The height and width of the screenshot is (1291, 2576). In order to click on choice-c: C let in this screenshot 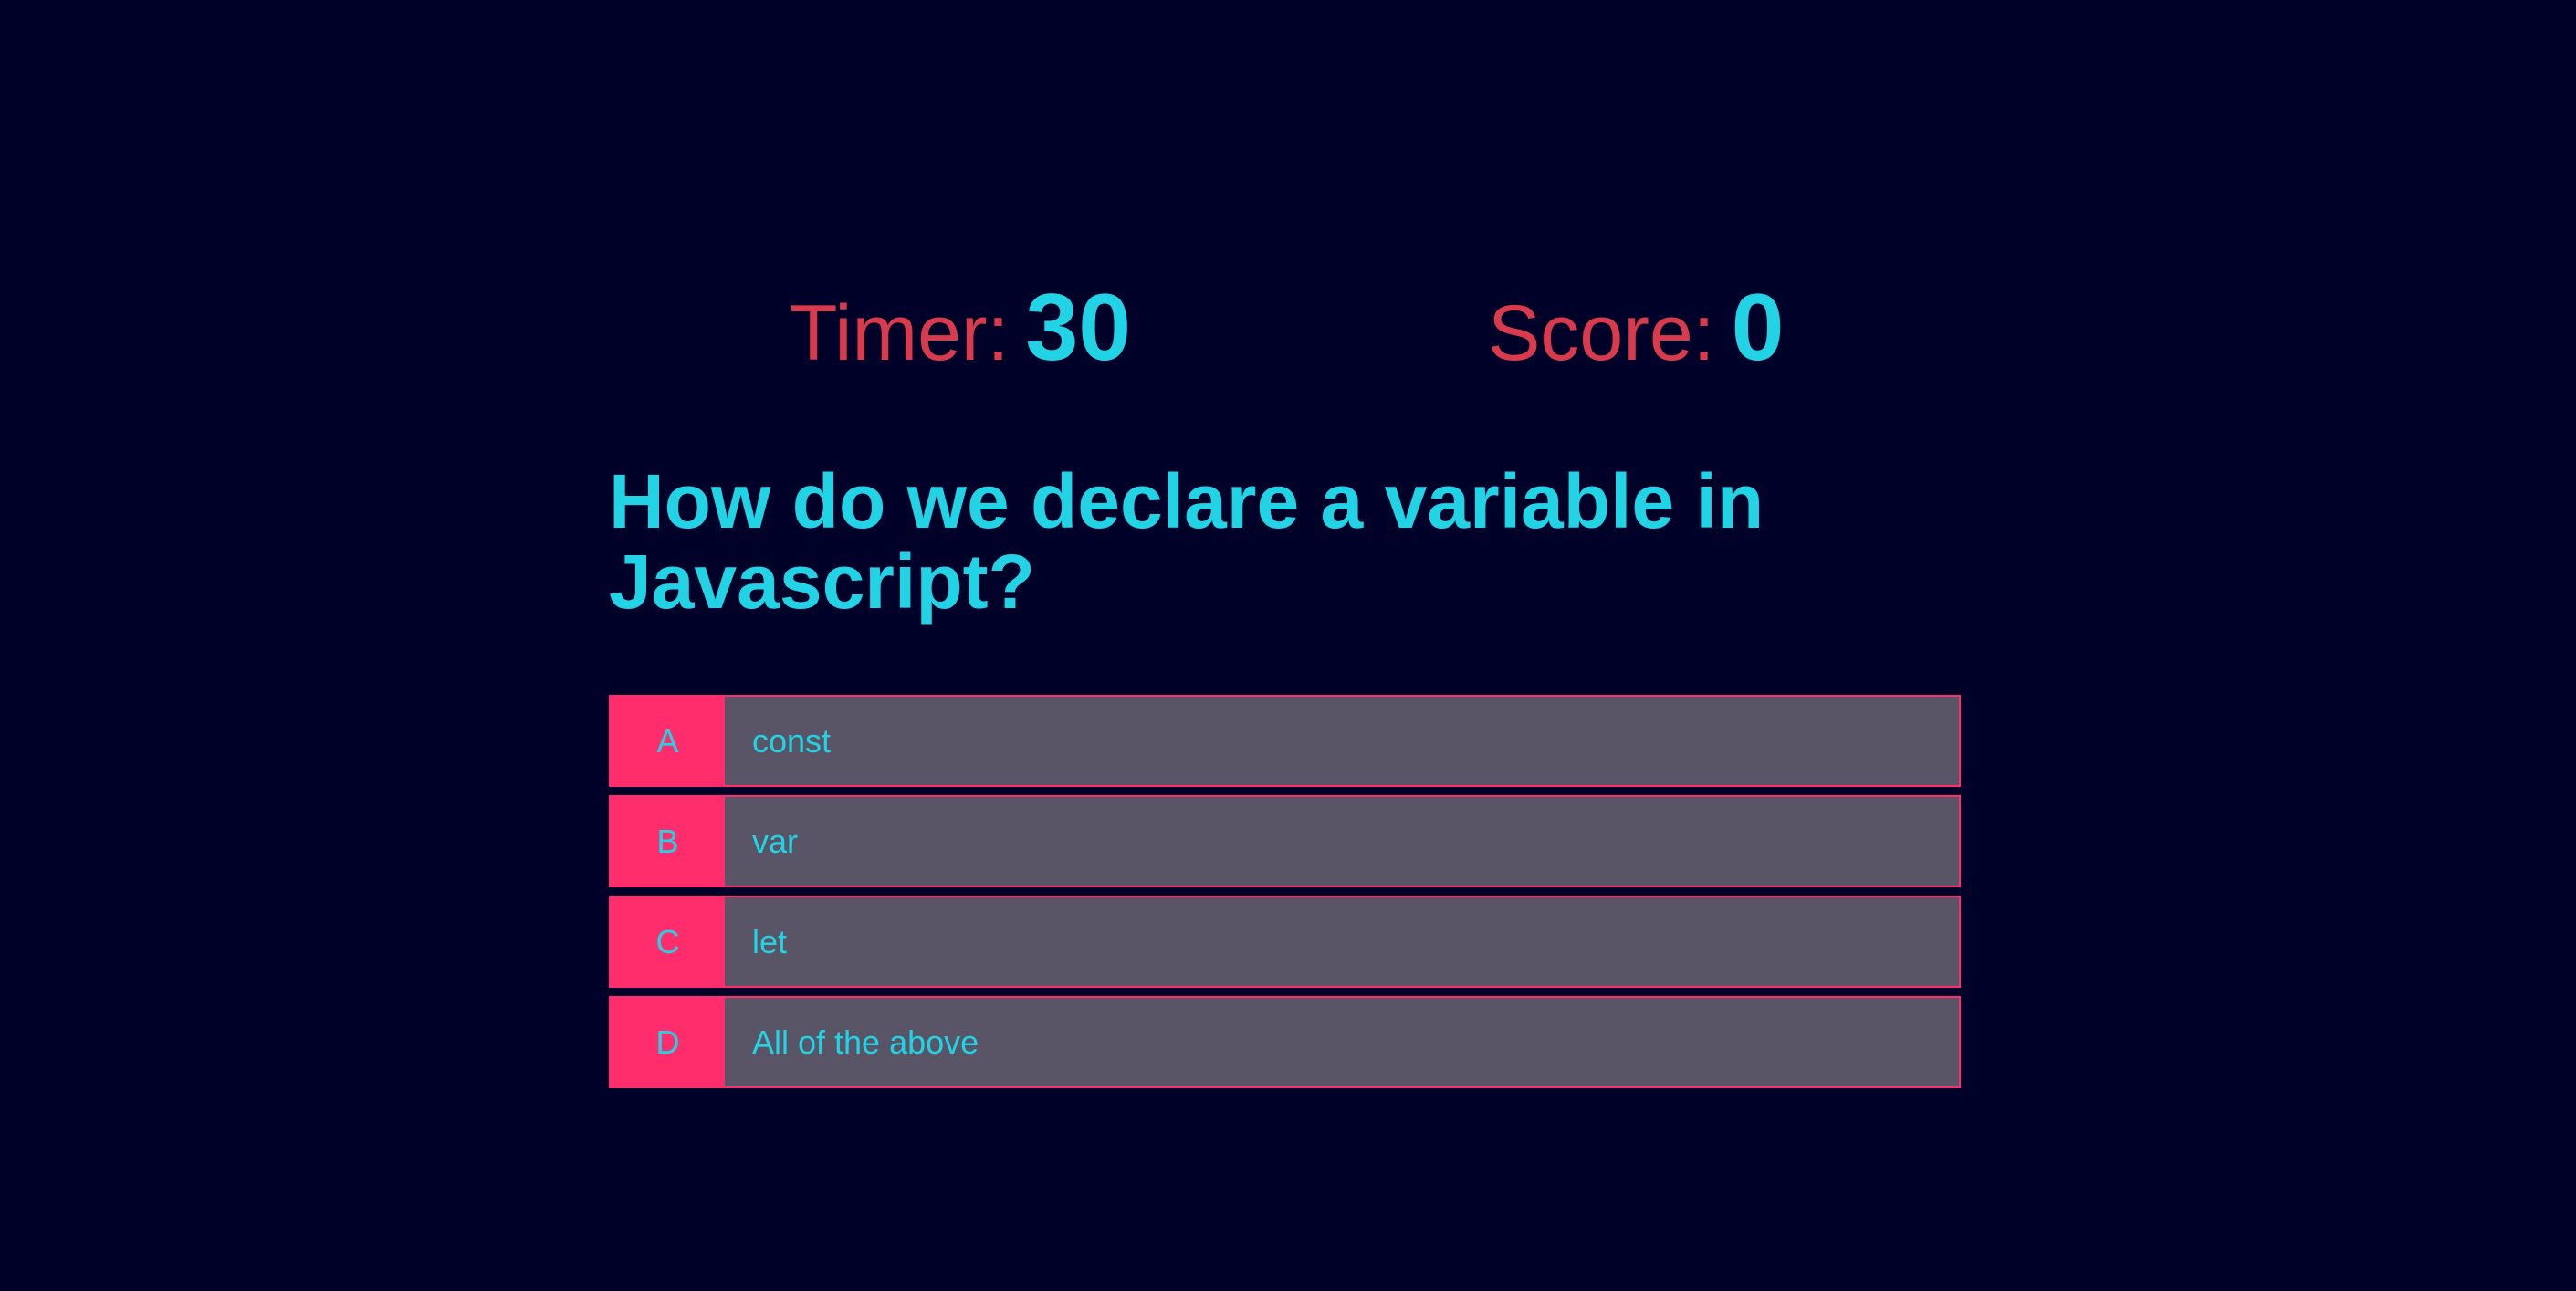, I will do `click(1285, 942)`.